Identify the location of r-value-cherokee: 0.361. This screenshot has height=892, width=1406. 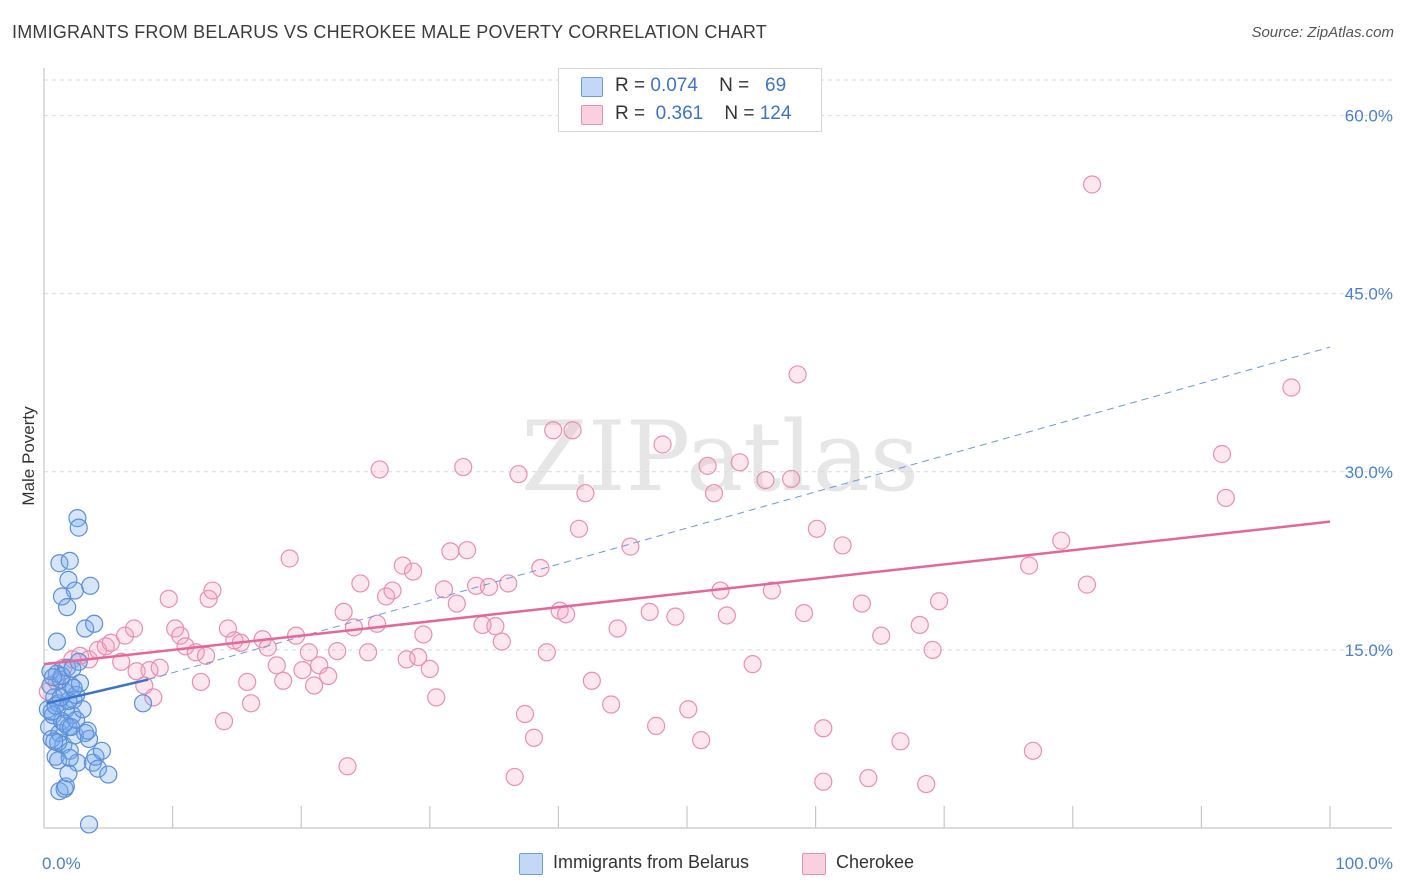
(679, 113).